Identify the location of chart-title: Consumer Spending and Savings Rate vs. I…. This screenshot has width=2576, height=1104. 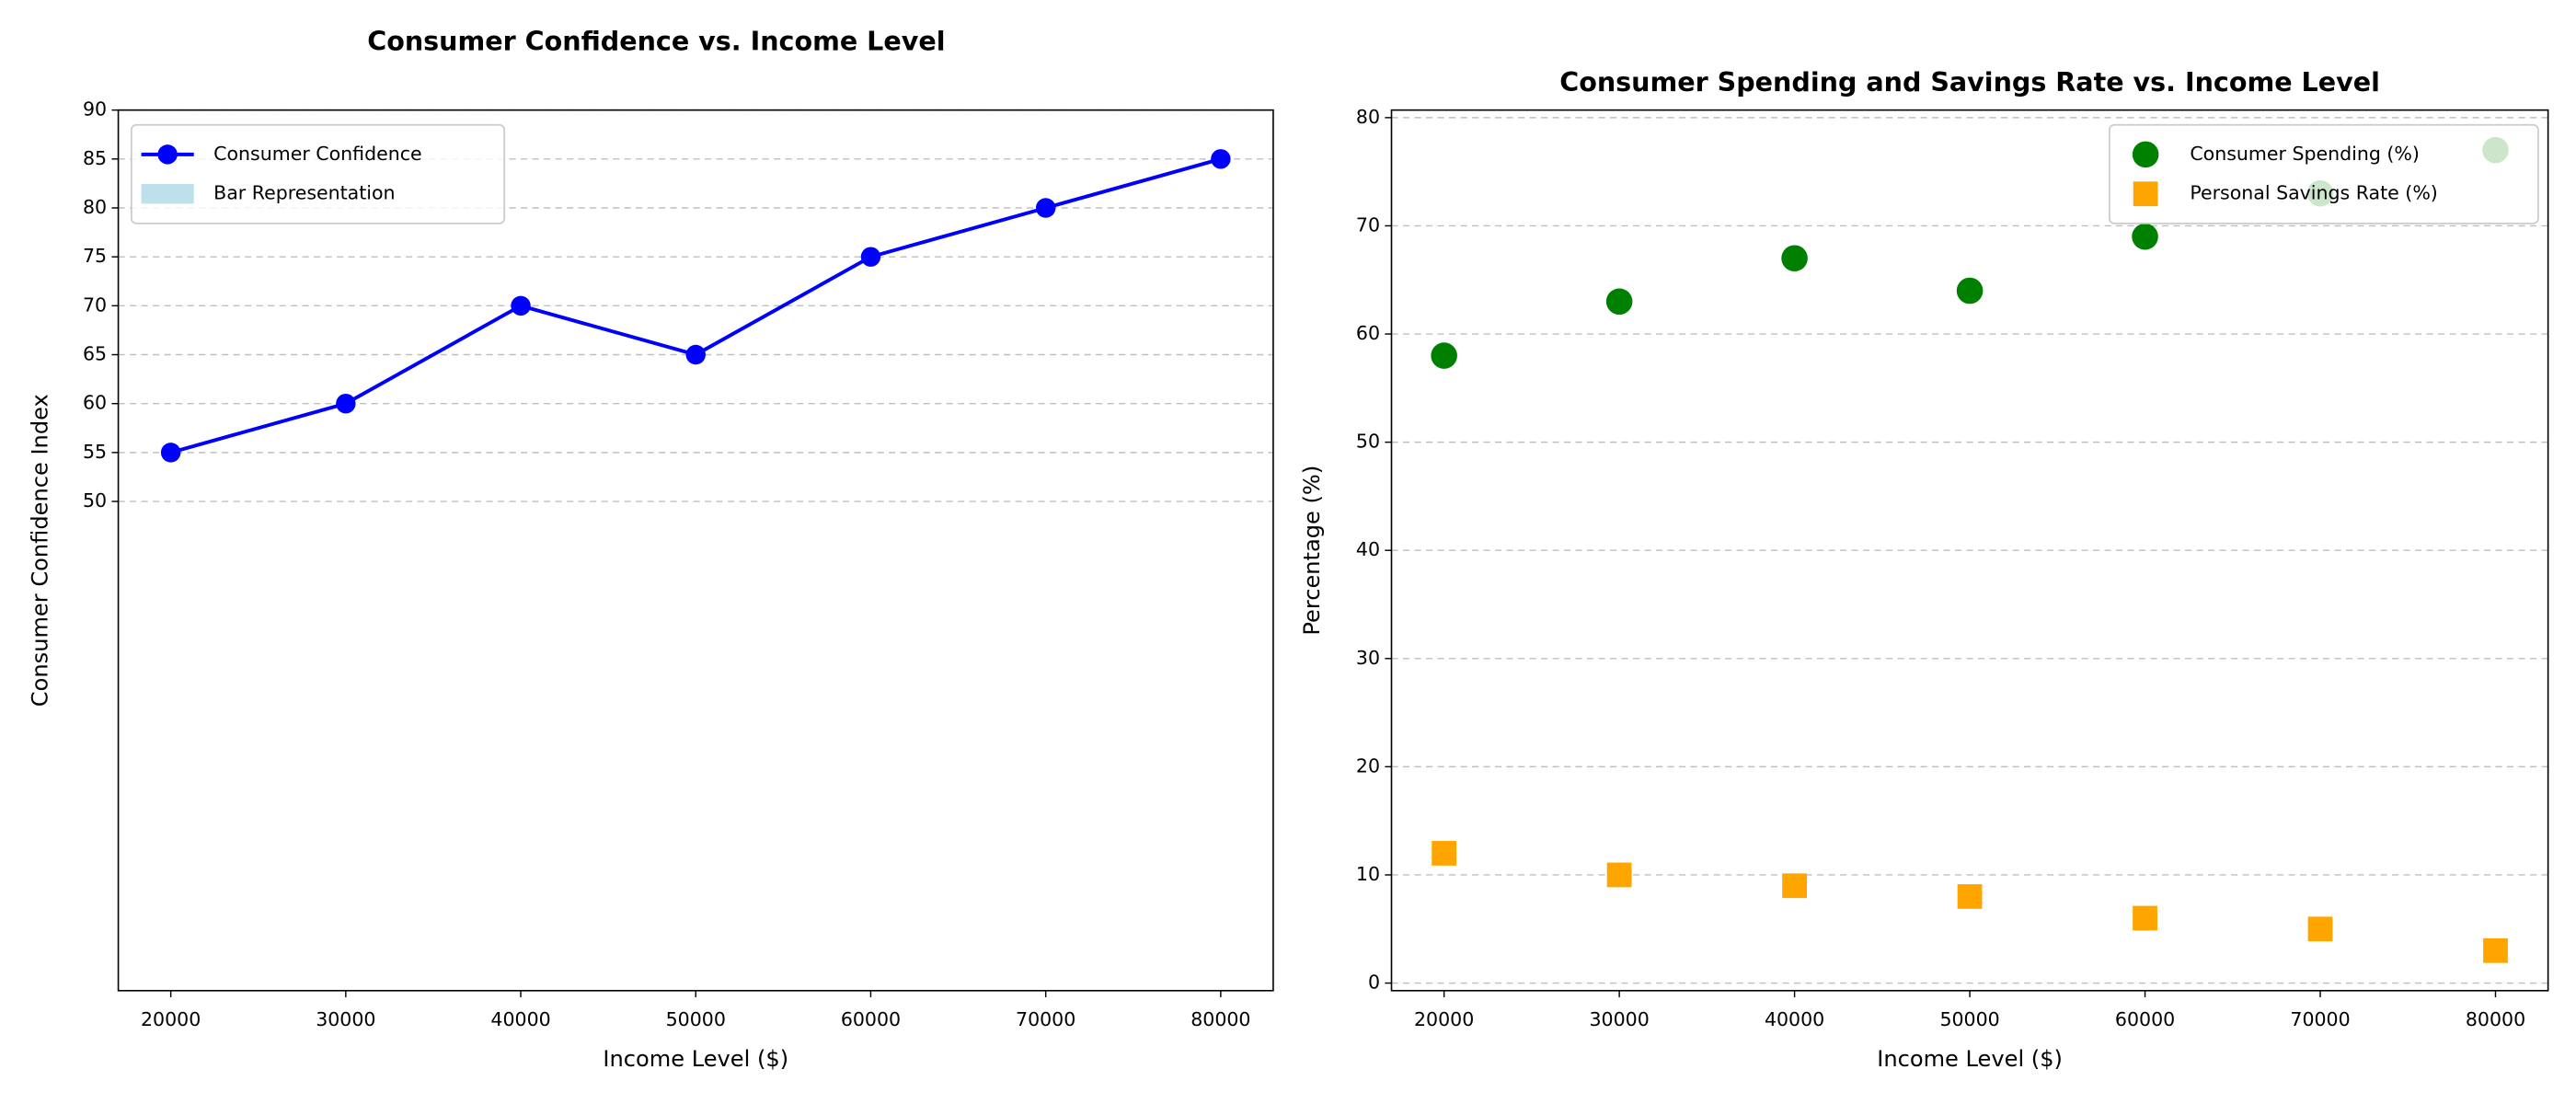
(1970, 82).